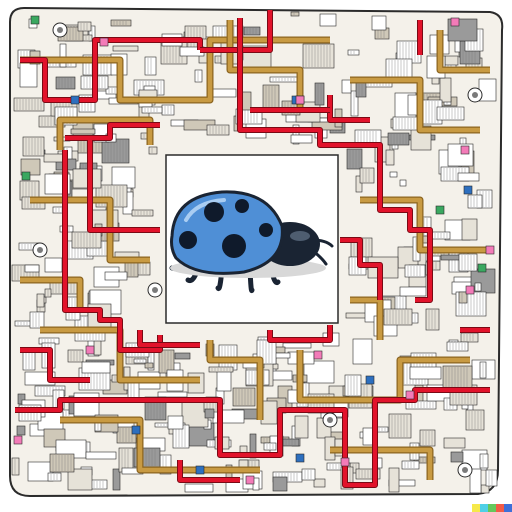 This screenshot has height=512, width=512. I want to click on ladybug-shell-highlight, so click(205, 210).